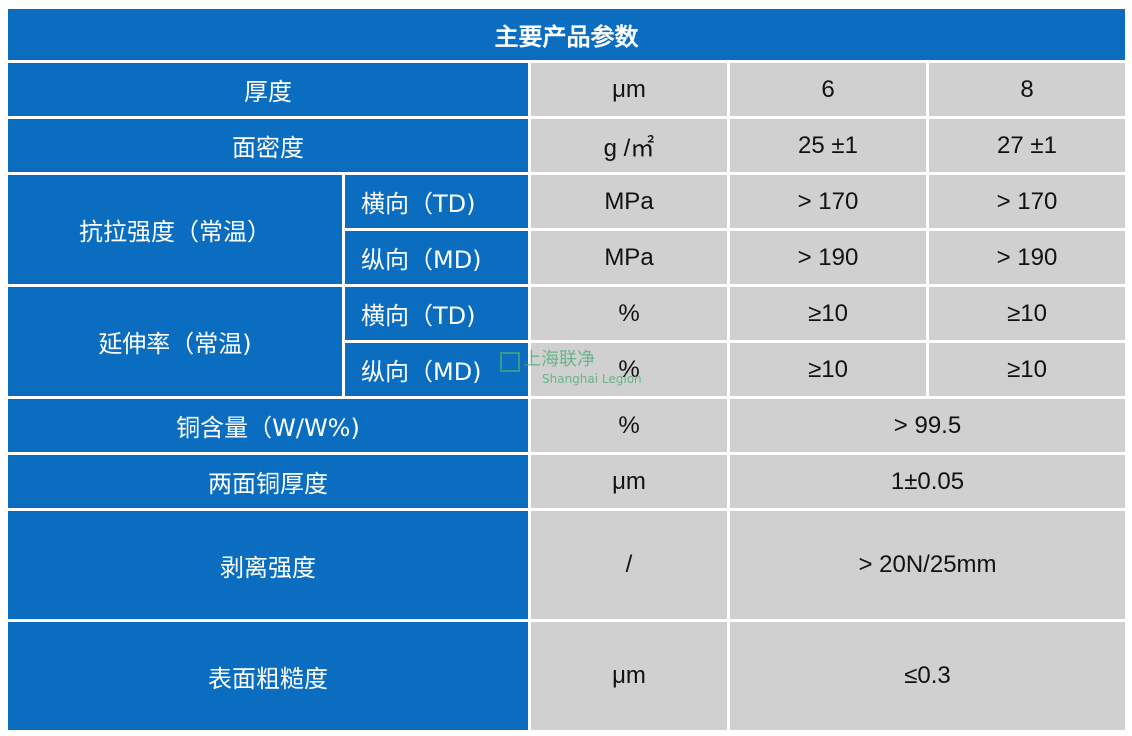  Describe the element at coordinates (268, 425) in the screenshot. I see `row-label-copper-content: 铜含量（W/W%)` at that location.